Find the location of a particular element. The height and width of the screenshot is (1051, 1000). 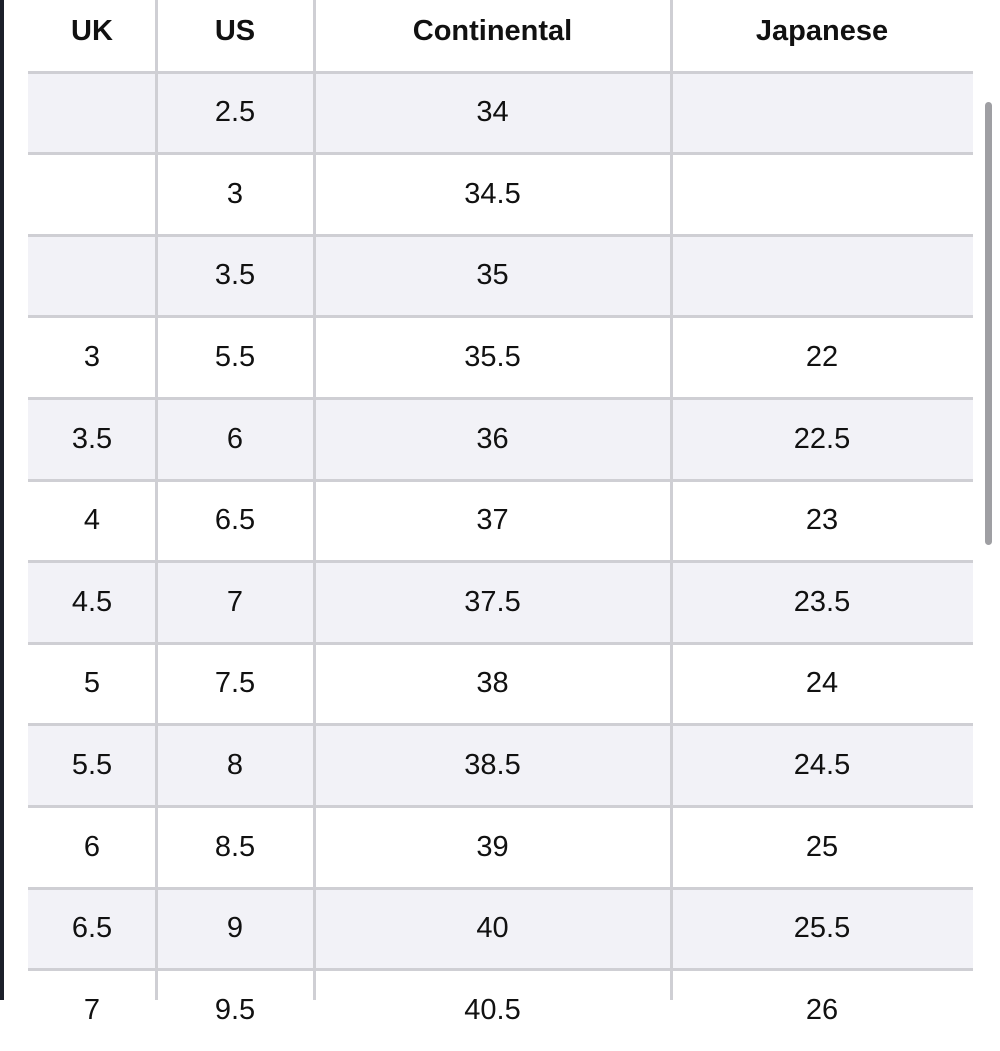

table-cell: 9.5 is located at coordinates (235, 1009).